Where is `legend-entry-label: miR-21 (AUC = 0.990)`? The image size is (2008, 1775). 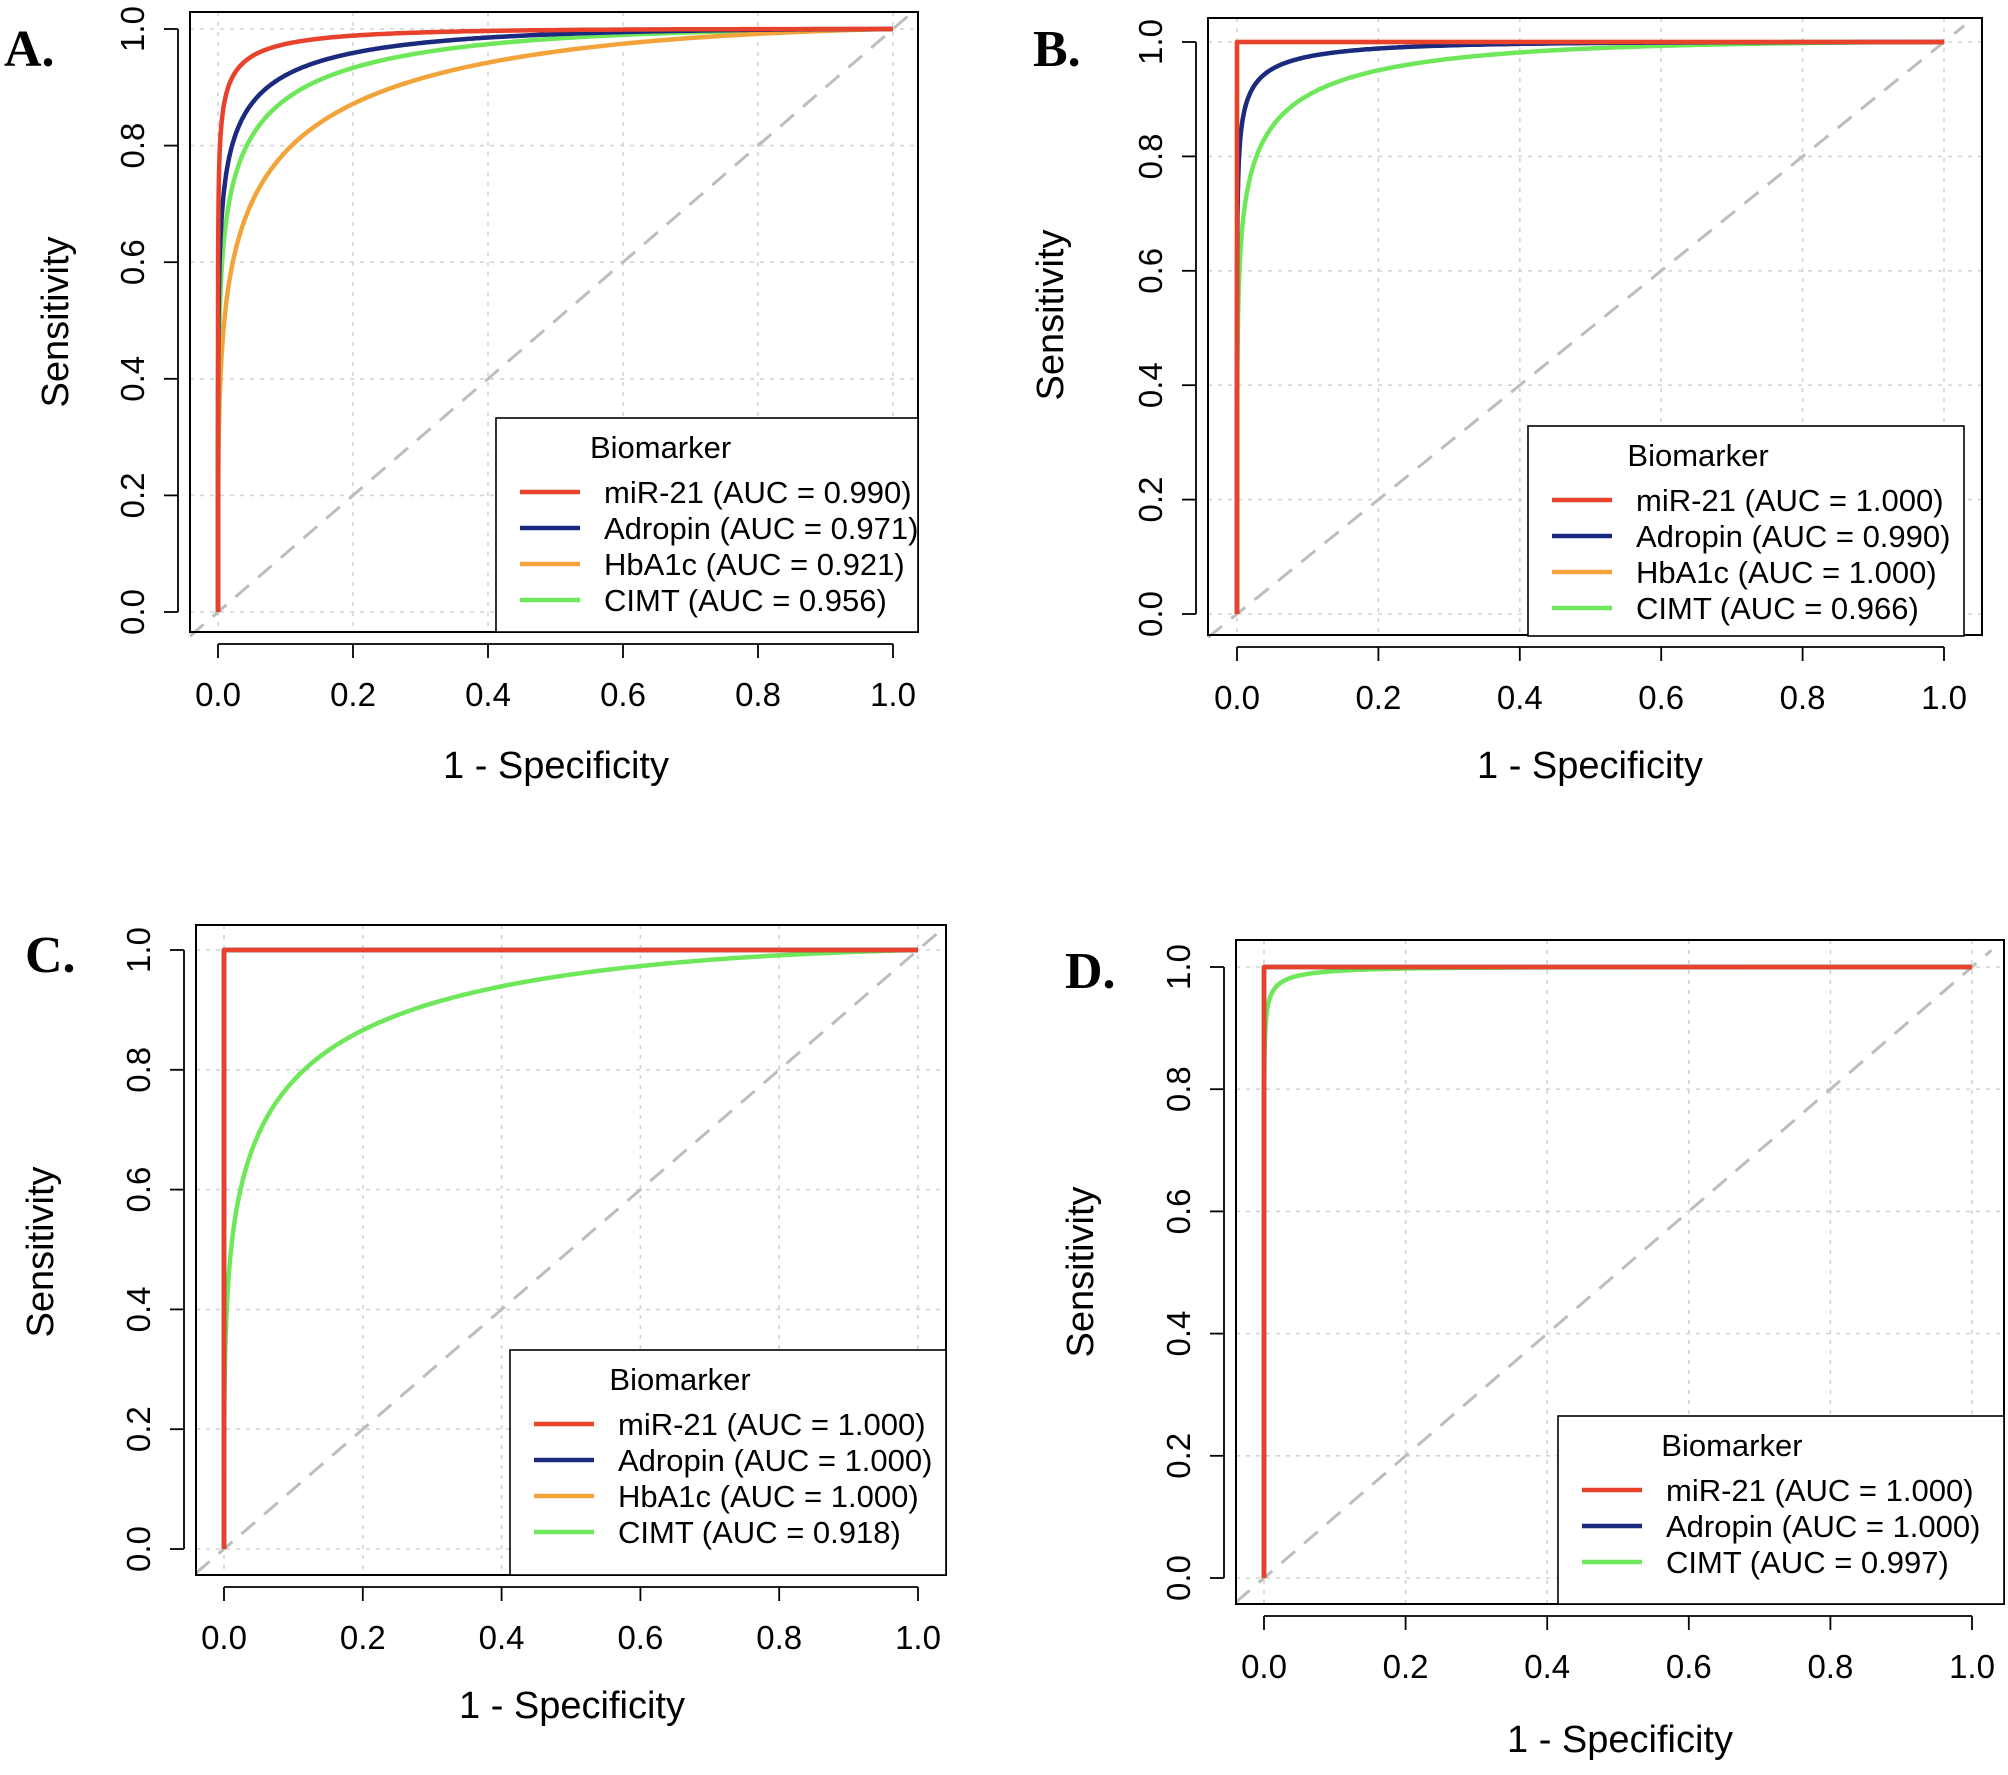 legend-entry-label: miR-21 (AUC = 0.990) is located at coordinates (758, 492).